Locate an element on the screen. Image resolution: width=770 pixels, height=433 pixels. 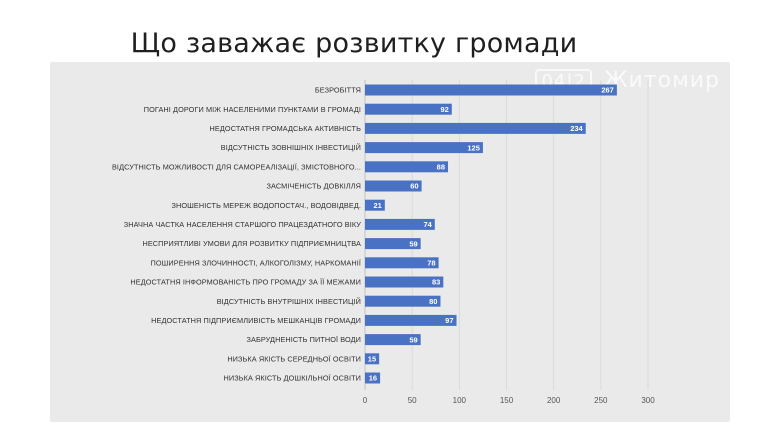
category-label: НИЗЬКА ЯКІСТЬ СЕРЕДНЬОЇ ОСВІТИ is located at coordinates (294, 358).